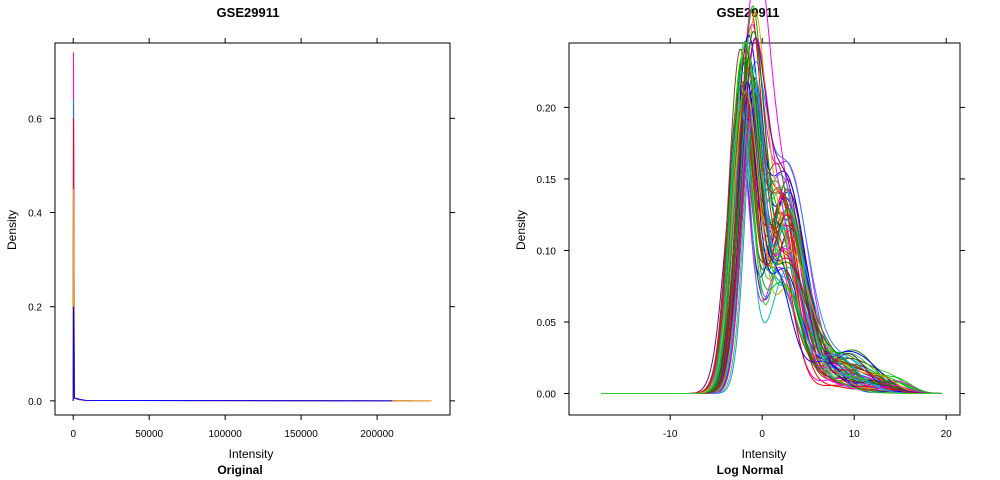 The image size is (1000, 480). Describe the element at coordinates (547, 180) in the screenshot. I see `y-tick-label: 0.15` at that location.